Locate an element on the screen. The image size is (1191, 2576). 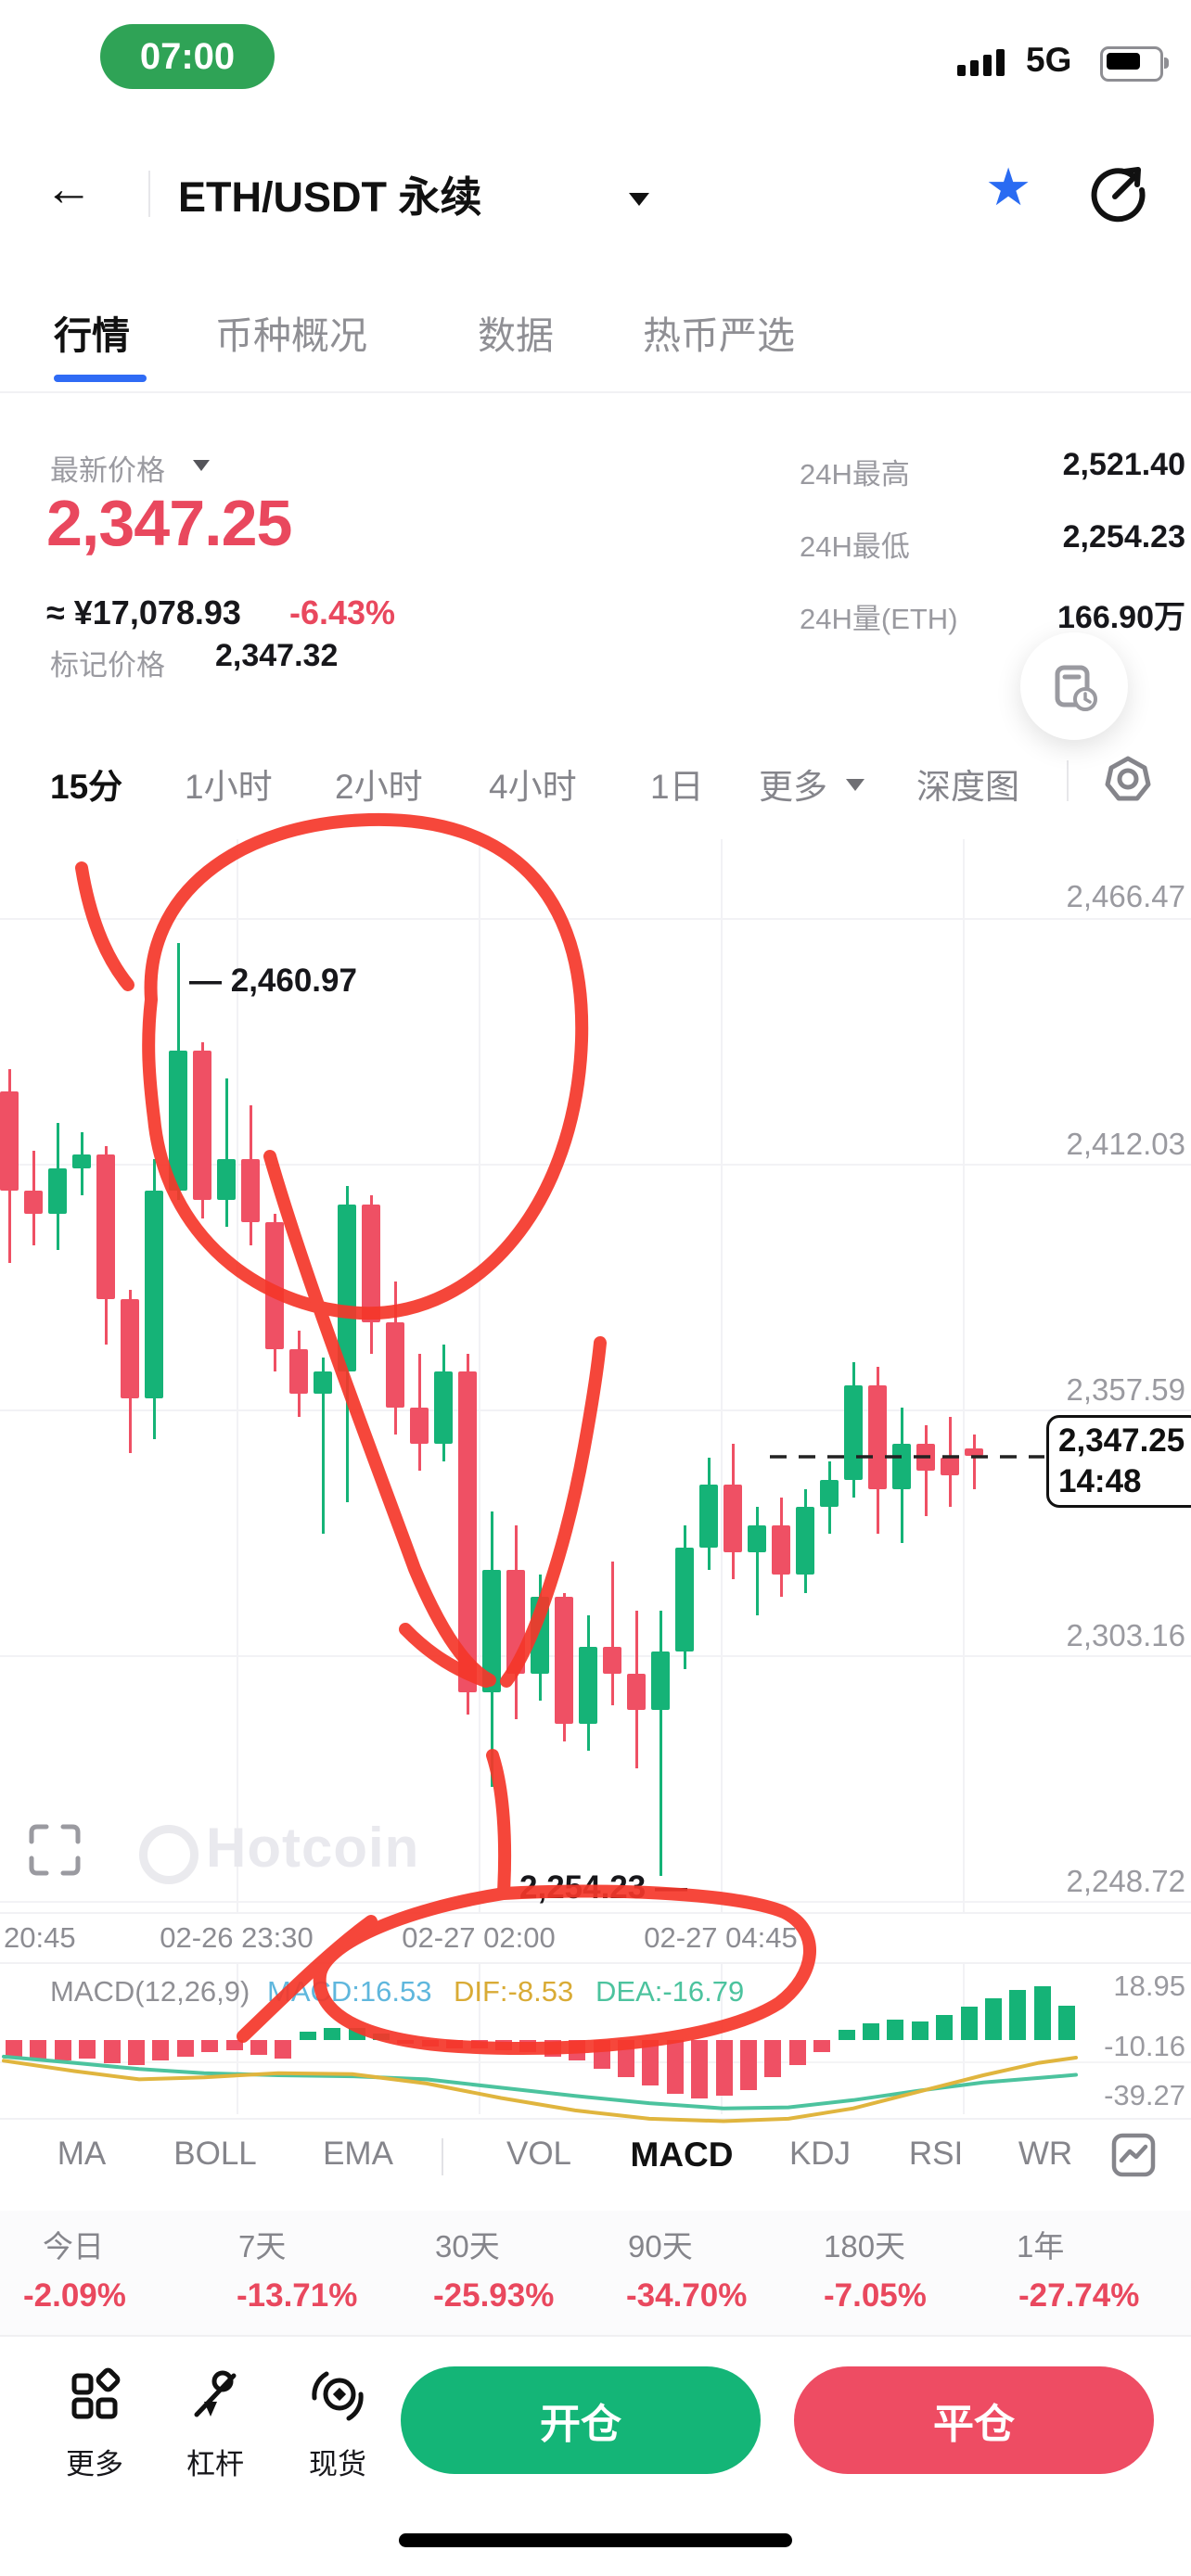
dea-line is located at coordinates (540, 2083).